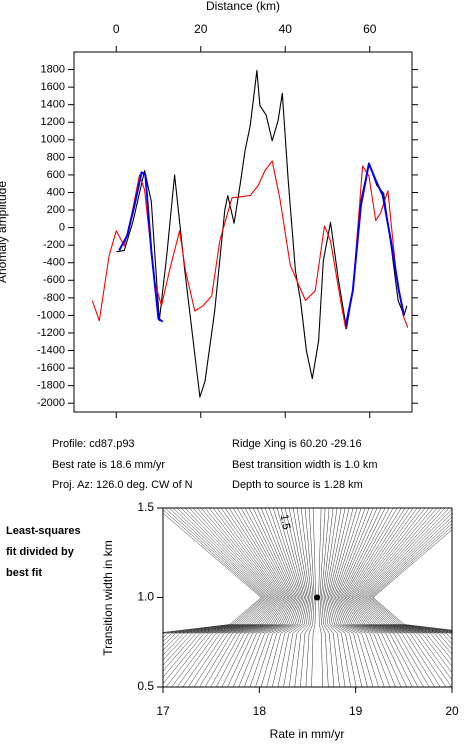  I want to click on x-tick-label: 20, so click(452, 711).